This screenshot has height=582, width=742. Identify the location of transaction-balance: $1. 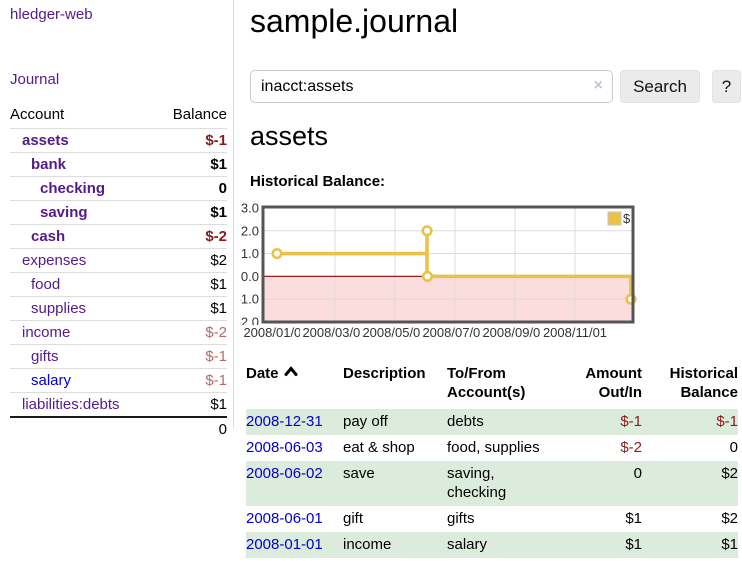
(729, 544).